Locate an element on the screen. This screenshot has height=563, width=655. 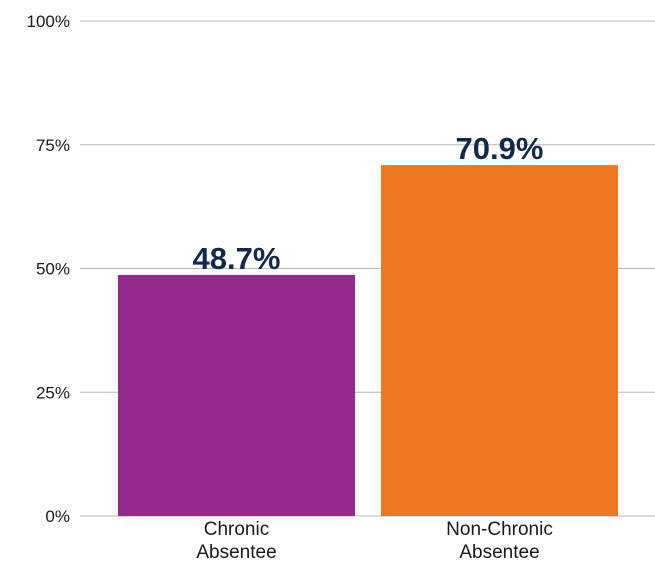
x-category-label: Chronic is located at coordinates (236, 529).